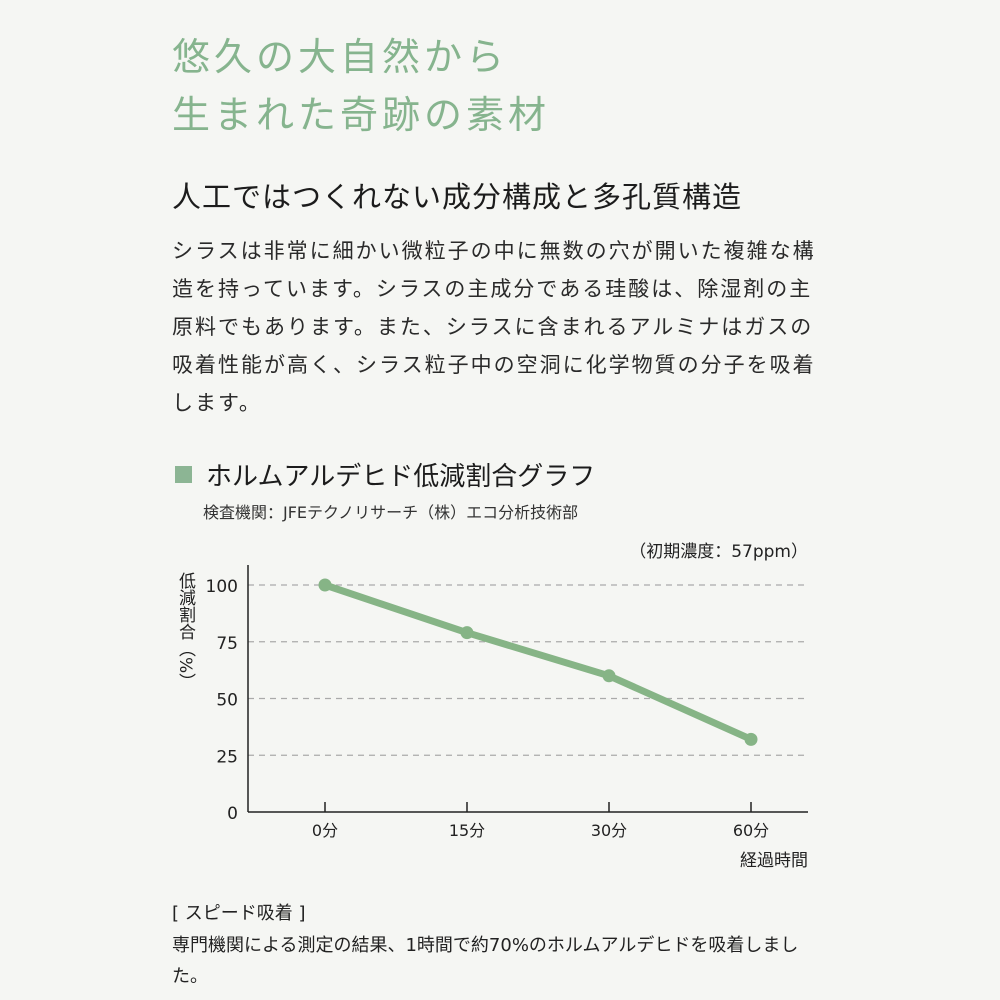 The image size is (1000, 1000). Describe the element at coordinates (239, 913) in the screenshot. I see `note-heading: [ スピード吸着 ]` at that location.